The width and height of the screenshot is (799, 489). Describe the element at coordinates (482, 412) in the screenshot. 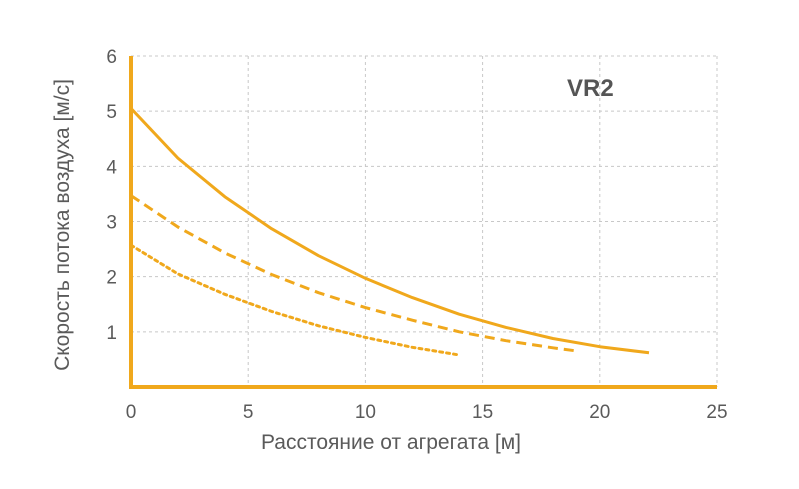

I see `x-tick-label: 15` at that location.